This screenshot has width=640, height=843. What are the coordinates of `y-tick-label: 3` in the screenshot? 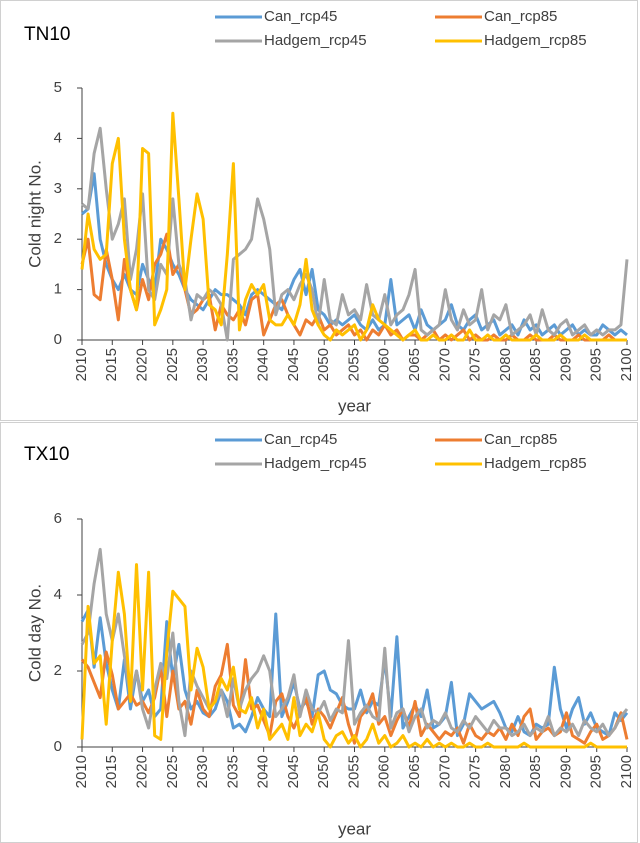 It's located at (58, 188).